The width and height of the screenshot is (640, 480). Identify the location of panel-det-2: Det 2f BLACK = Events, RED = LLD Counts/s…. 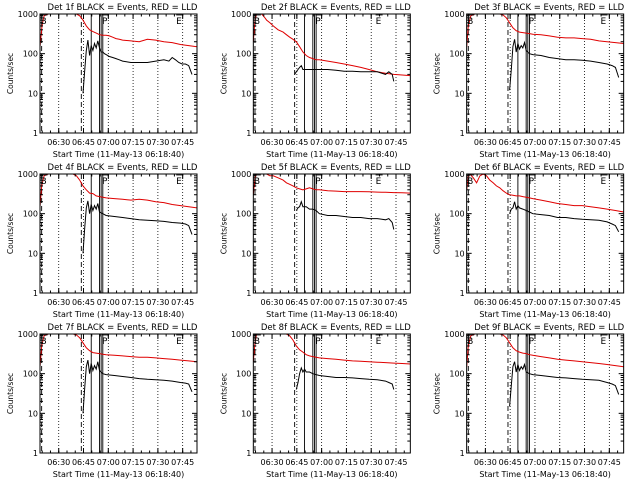
(315, 81).